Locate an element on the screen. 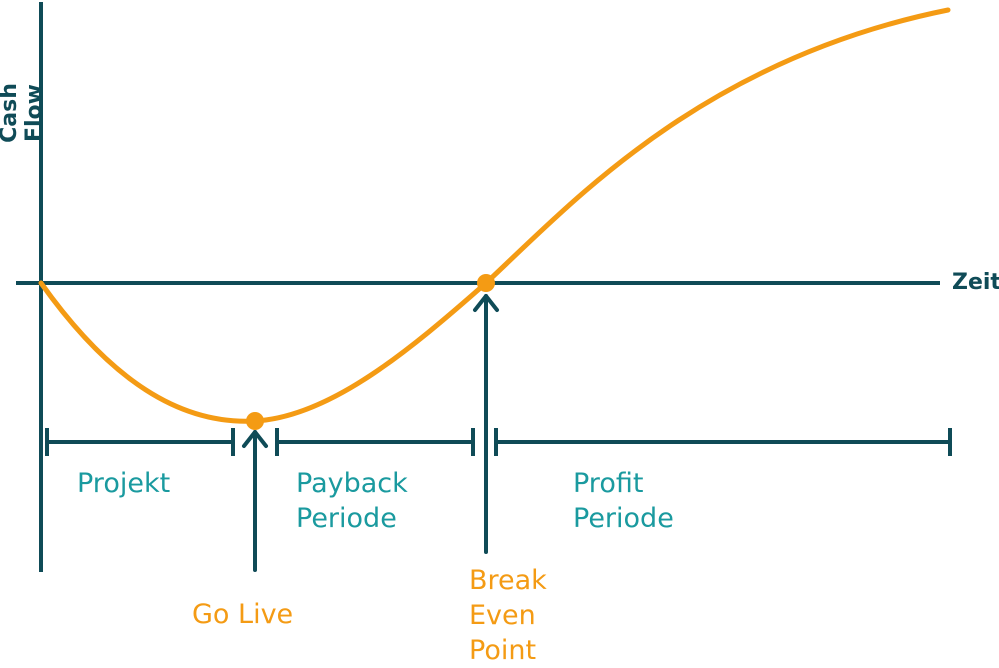 This screenshot has height=668, width=999. phase-label-payback-line1: Payback is located at coordinates (352, 483).